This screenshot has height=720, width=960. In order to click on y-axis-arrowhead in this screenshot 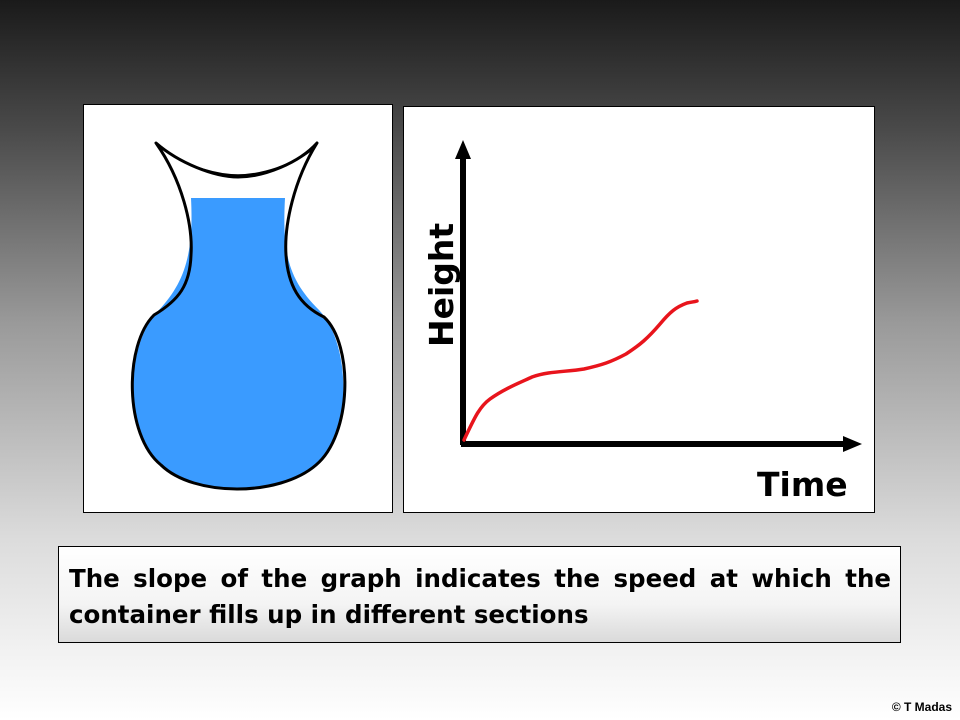, I will do `click(463, 149)`.